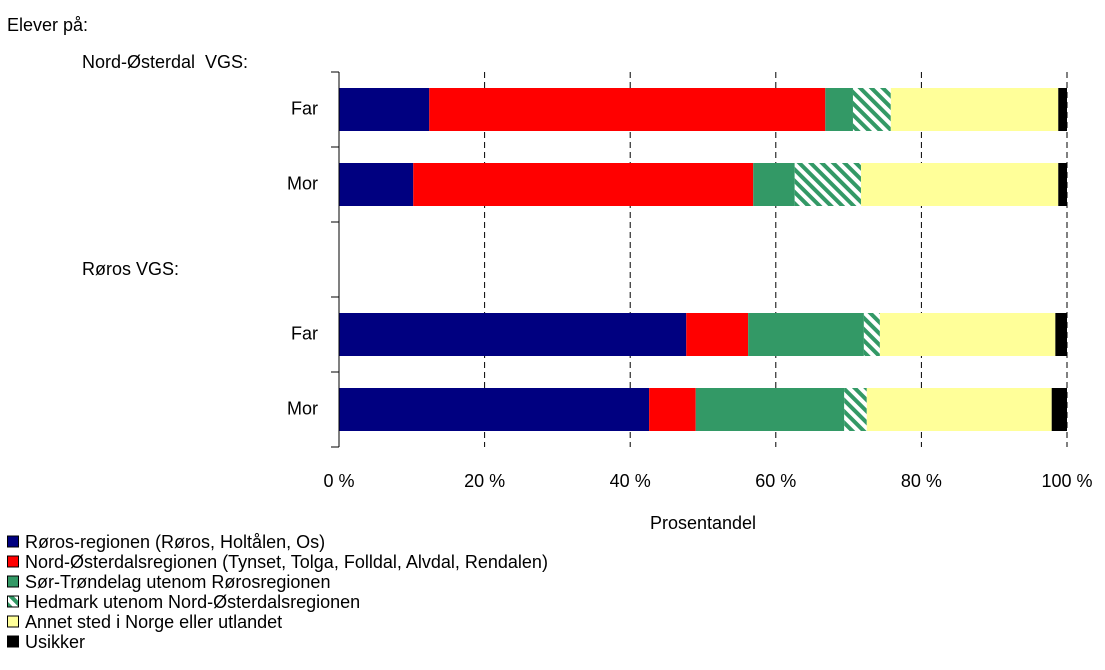 The height and width of the screenshot is (670, 1105). I want to click on header: Elever på:, so click(47, 25).